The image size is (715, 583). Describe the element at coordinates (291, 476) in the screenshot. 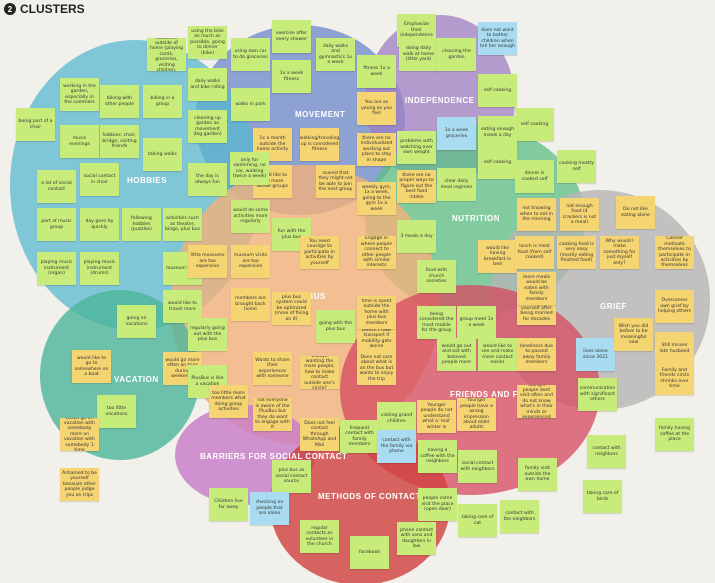

I see `sticky-note: plus bus as social contact source` at that location.